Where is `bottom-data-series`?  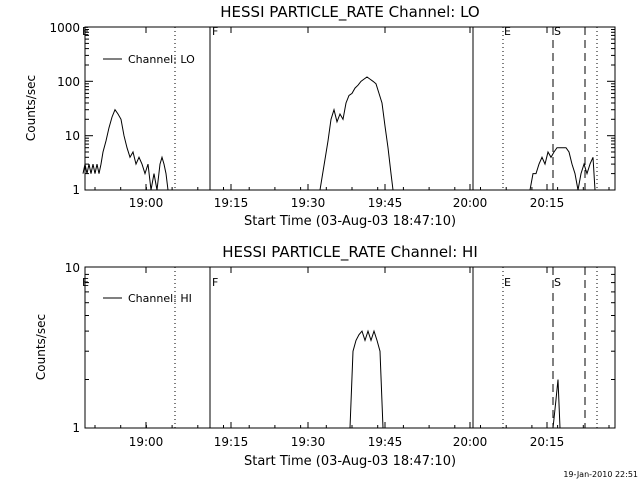 bottom-data-series is located at coordinates (455, 379).